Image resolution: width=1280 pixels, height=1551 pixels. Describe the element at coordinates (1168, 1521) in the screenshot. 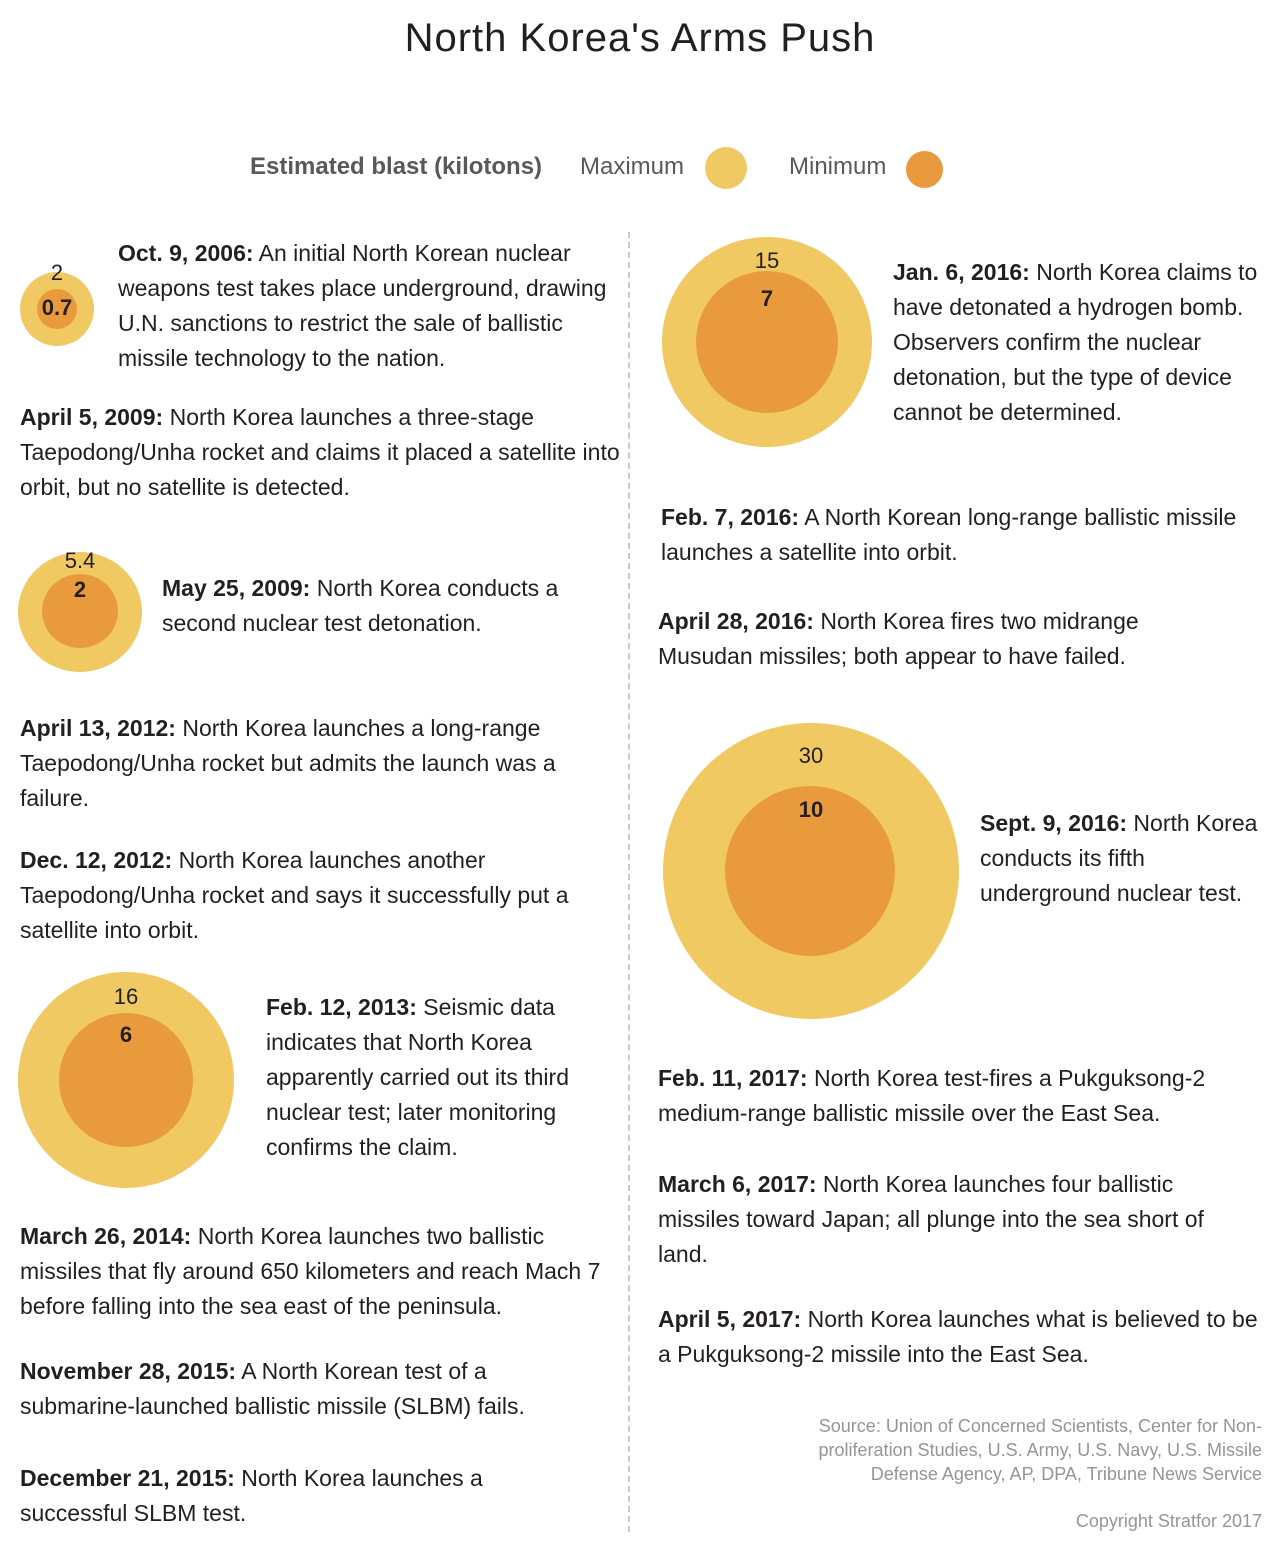

I see `copyright: Copyright Stratfor 2017` at that location.